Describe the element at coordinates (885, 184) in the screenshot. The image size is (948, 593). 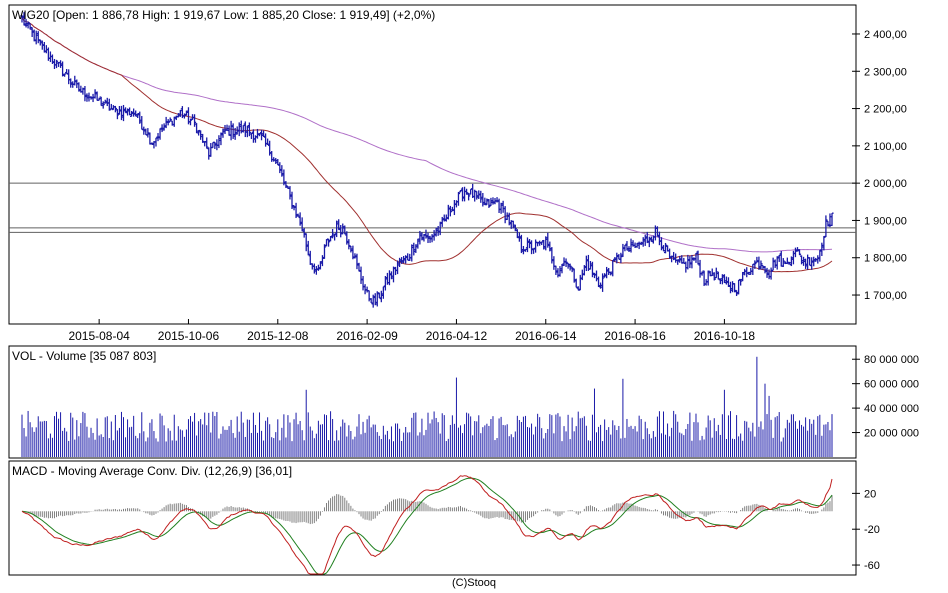
I see `price-y-tick-label: 2 000,00` at that location.